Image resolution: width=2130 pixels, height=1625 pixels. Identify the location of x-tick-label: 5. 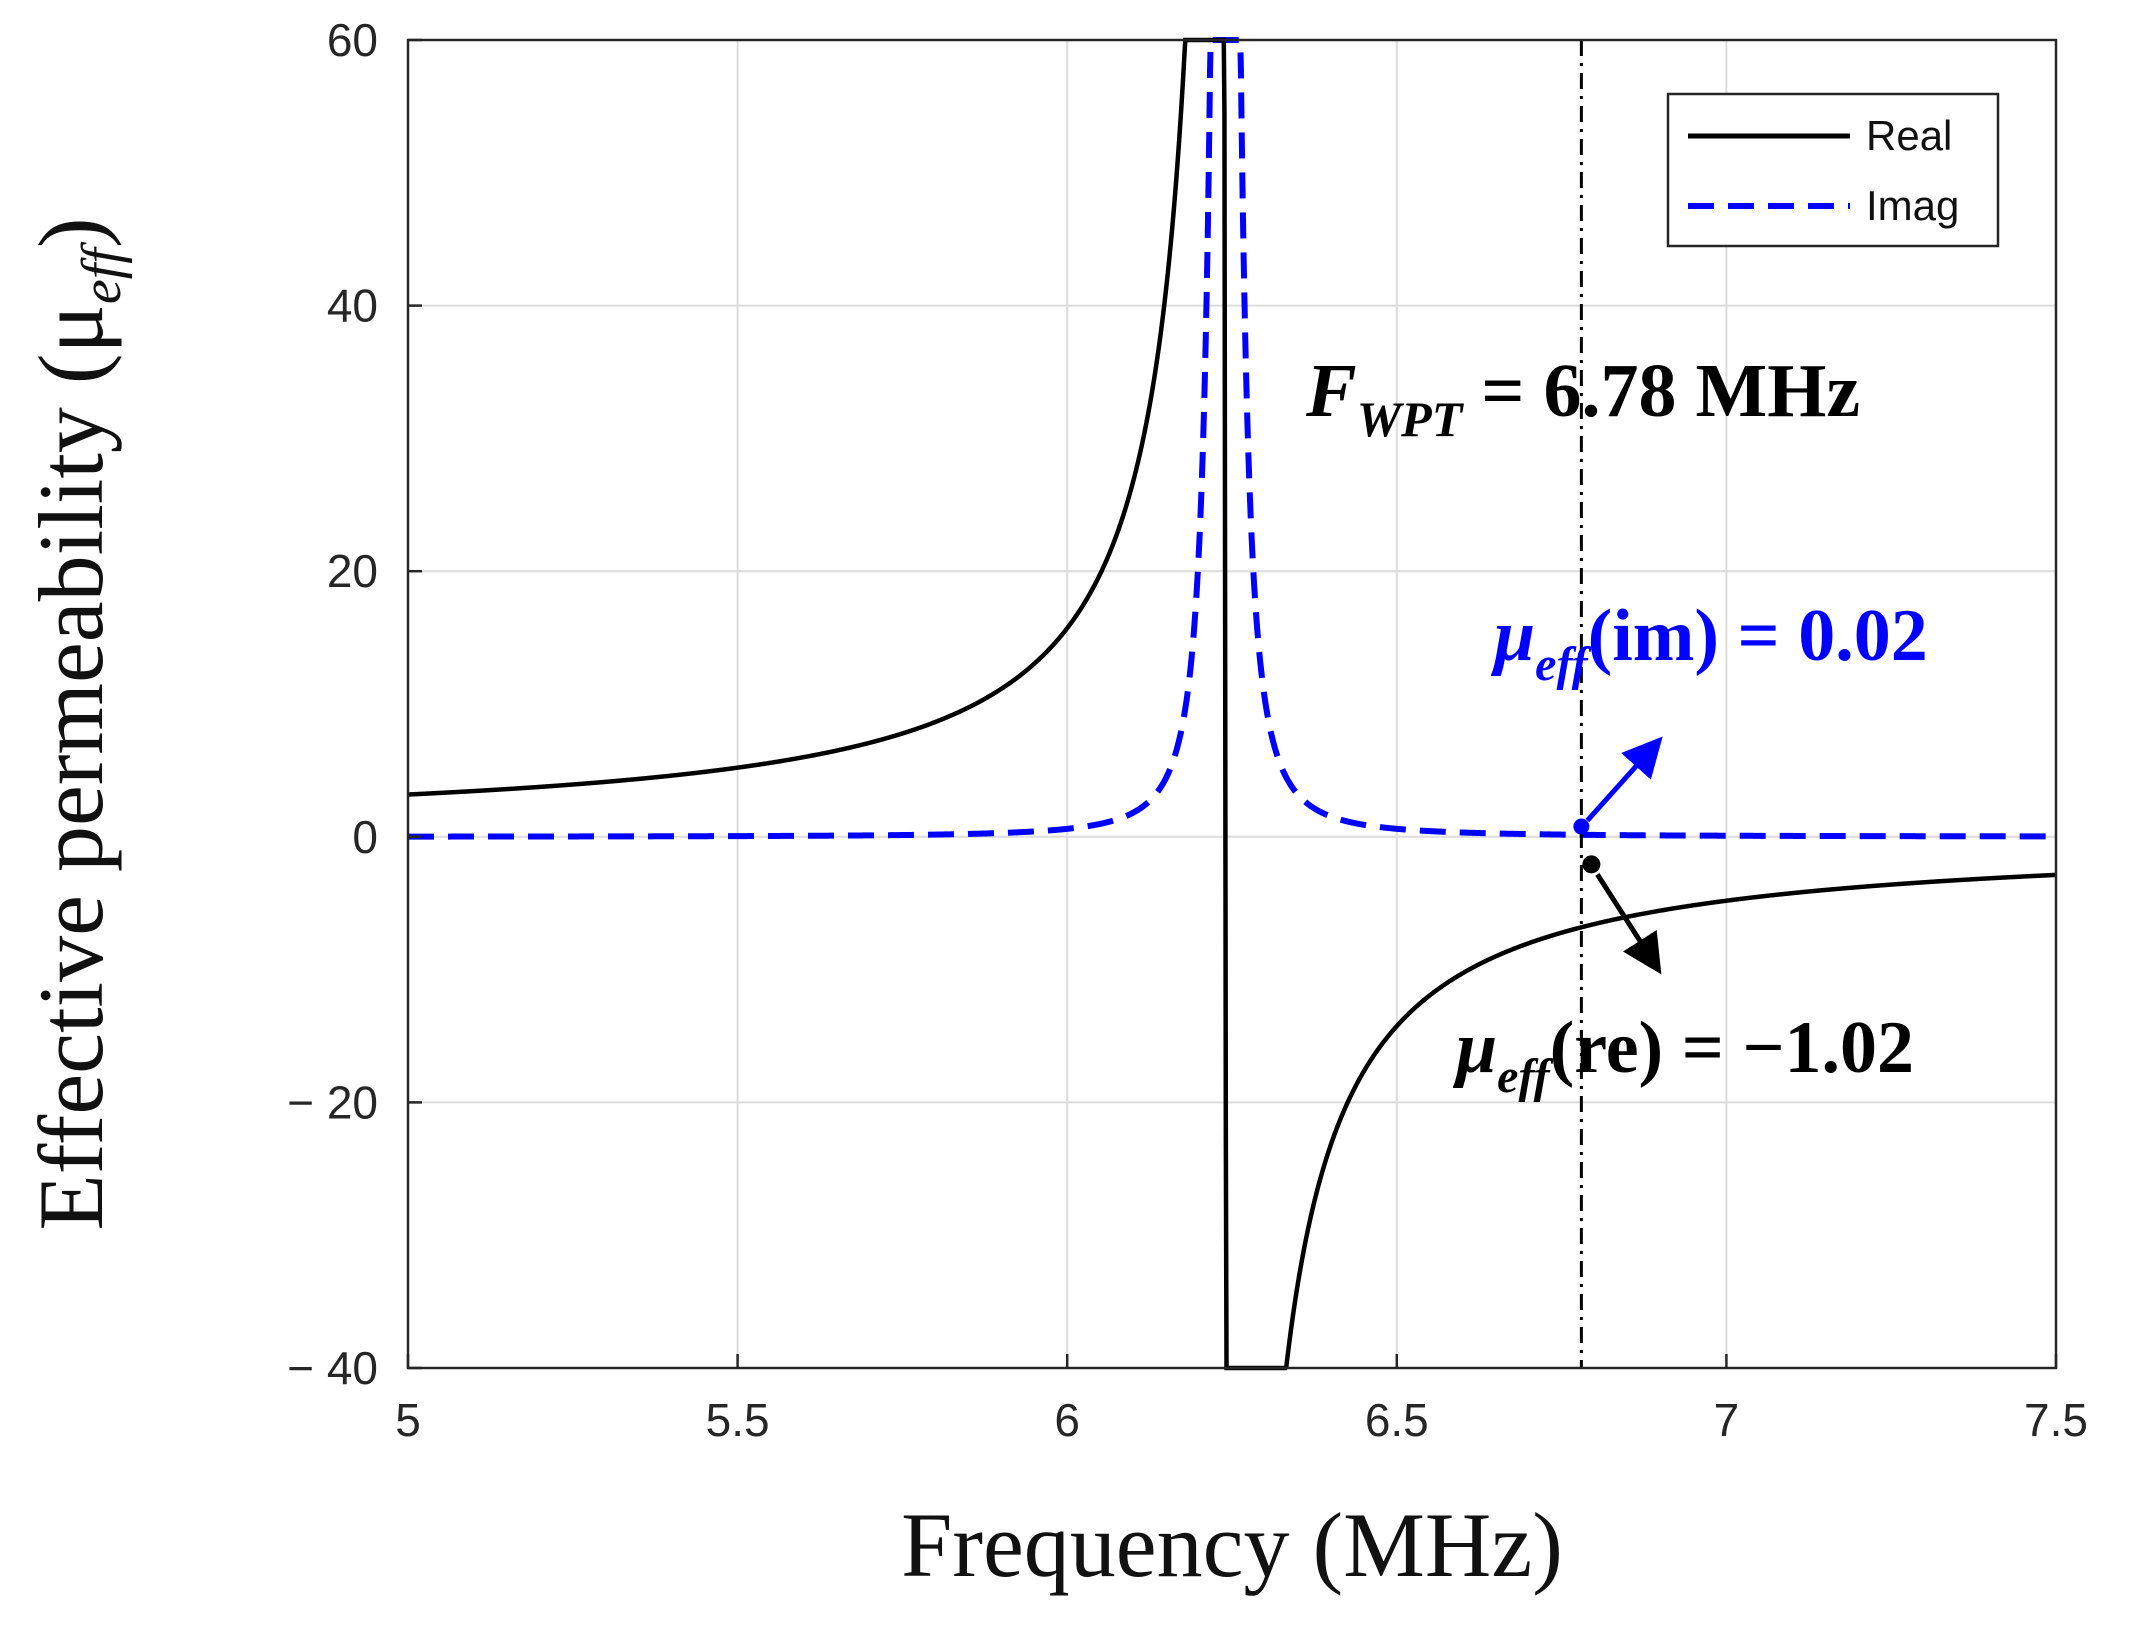
(408, 1420).